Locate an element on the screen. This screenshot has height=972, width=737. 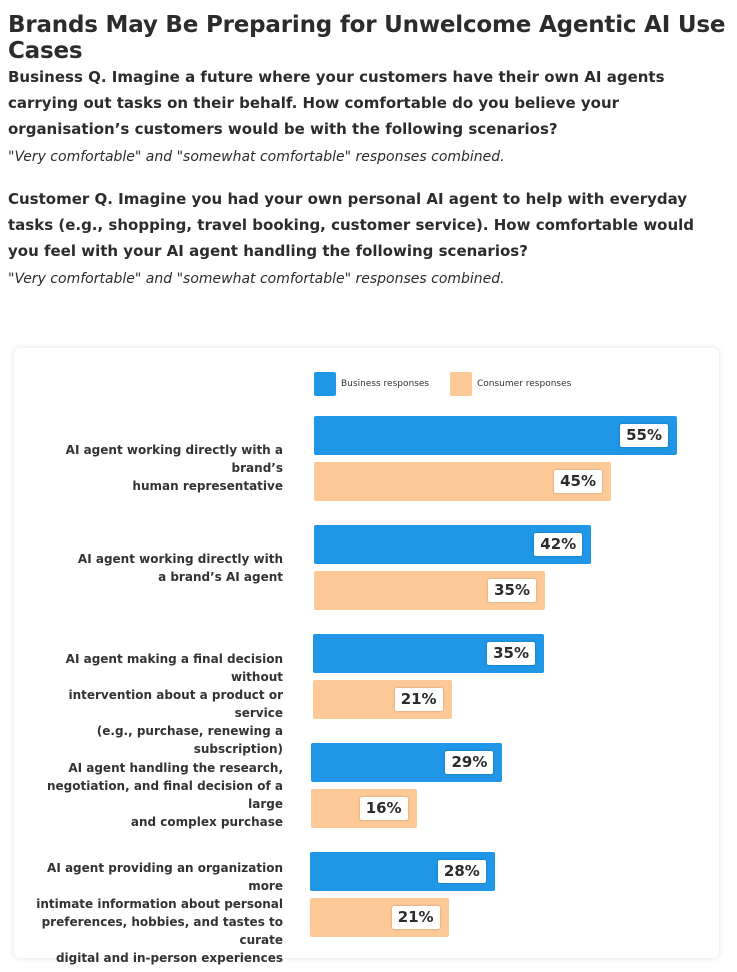
bar-business: 42% is located at coordinates (453, 544).